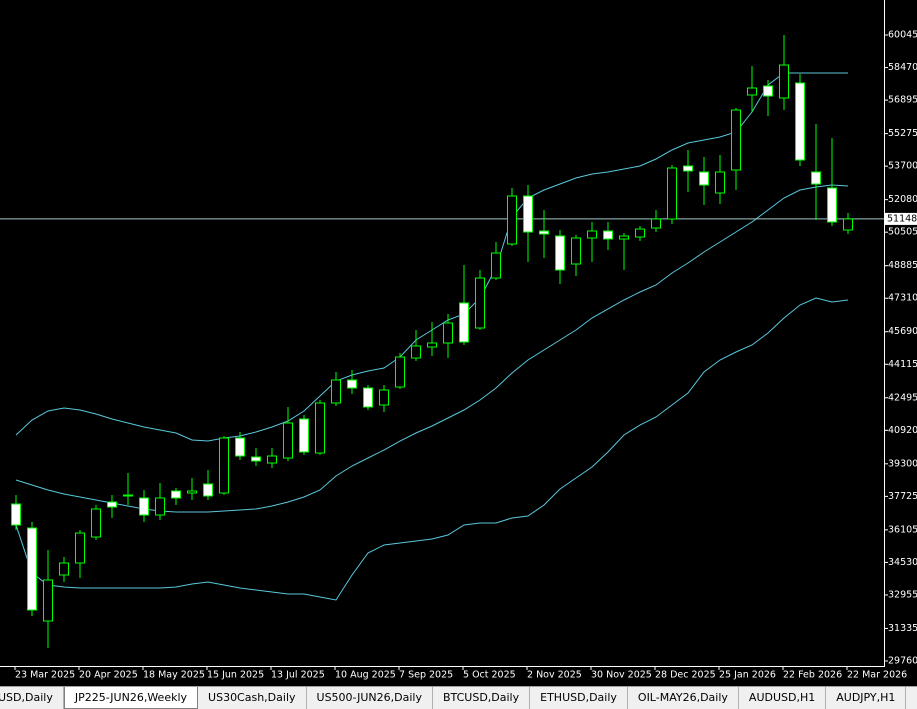 The image size is (917, 709). What do you see at coordinates (902, 35) in the screenshot?
I see `y-tick-label: 60045` at bounding box center [902, 35].